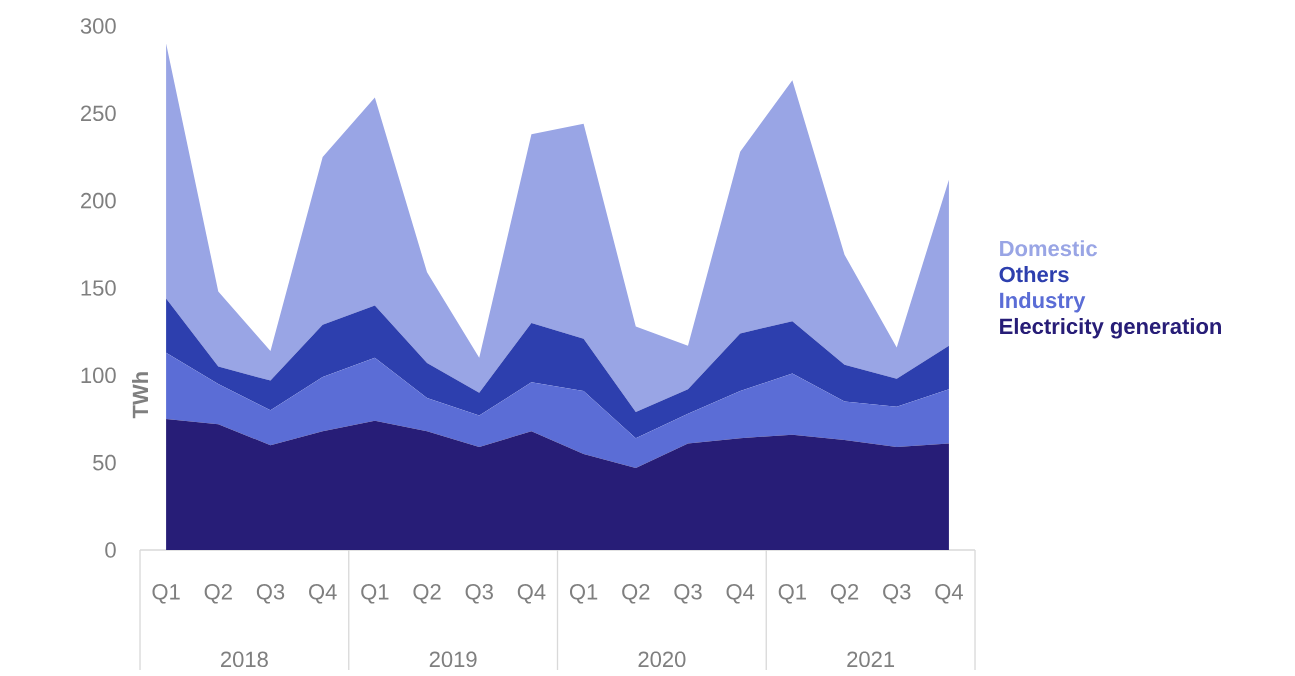 The width and height of the screenshot is (1295, 676). Describe the element at coordinates (98, 375) in the screenshot. I see `y-tick-label: 100` at that location.